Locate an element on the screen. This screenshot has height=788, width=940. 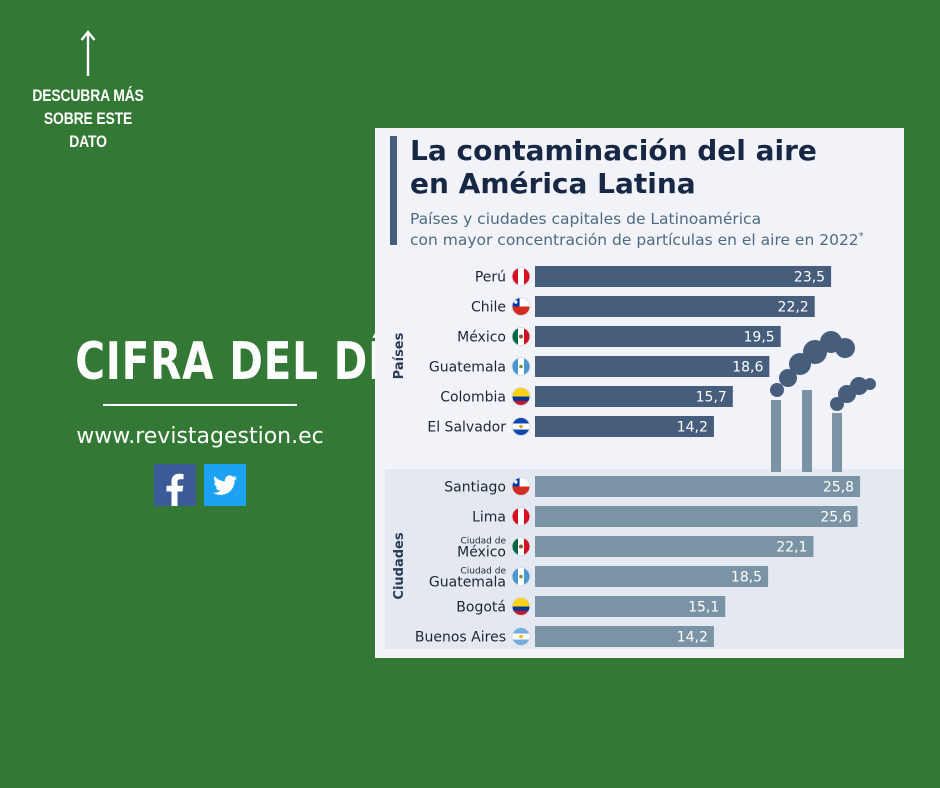
bar-value-label: 25,8 is located at coordinates (838, 488).